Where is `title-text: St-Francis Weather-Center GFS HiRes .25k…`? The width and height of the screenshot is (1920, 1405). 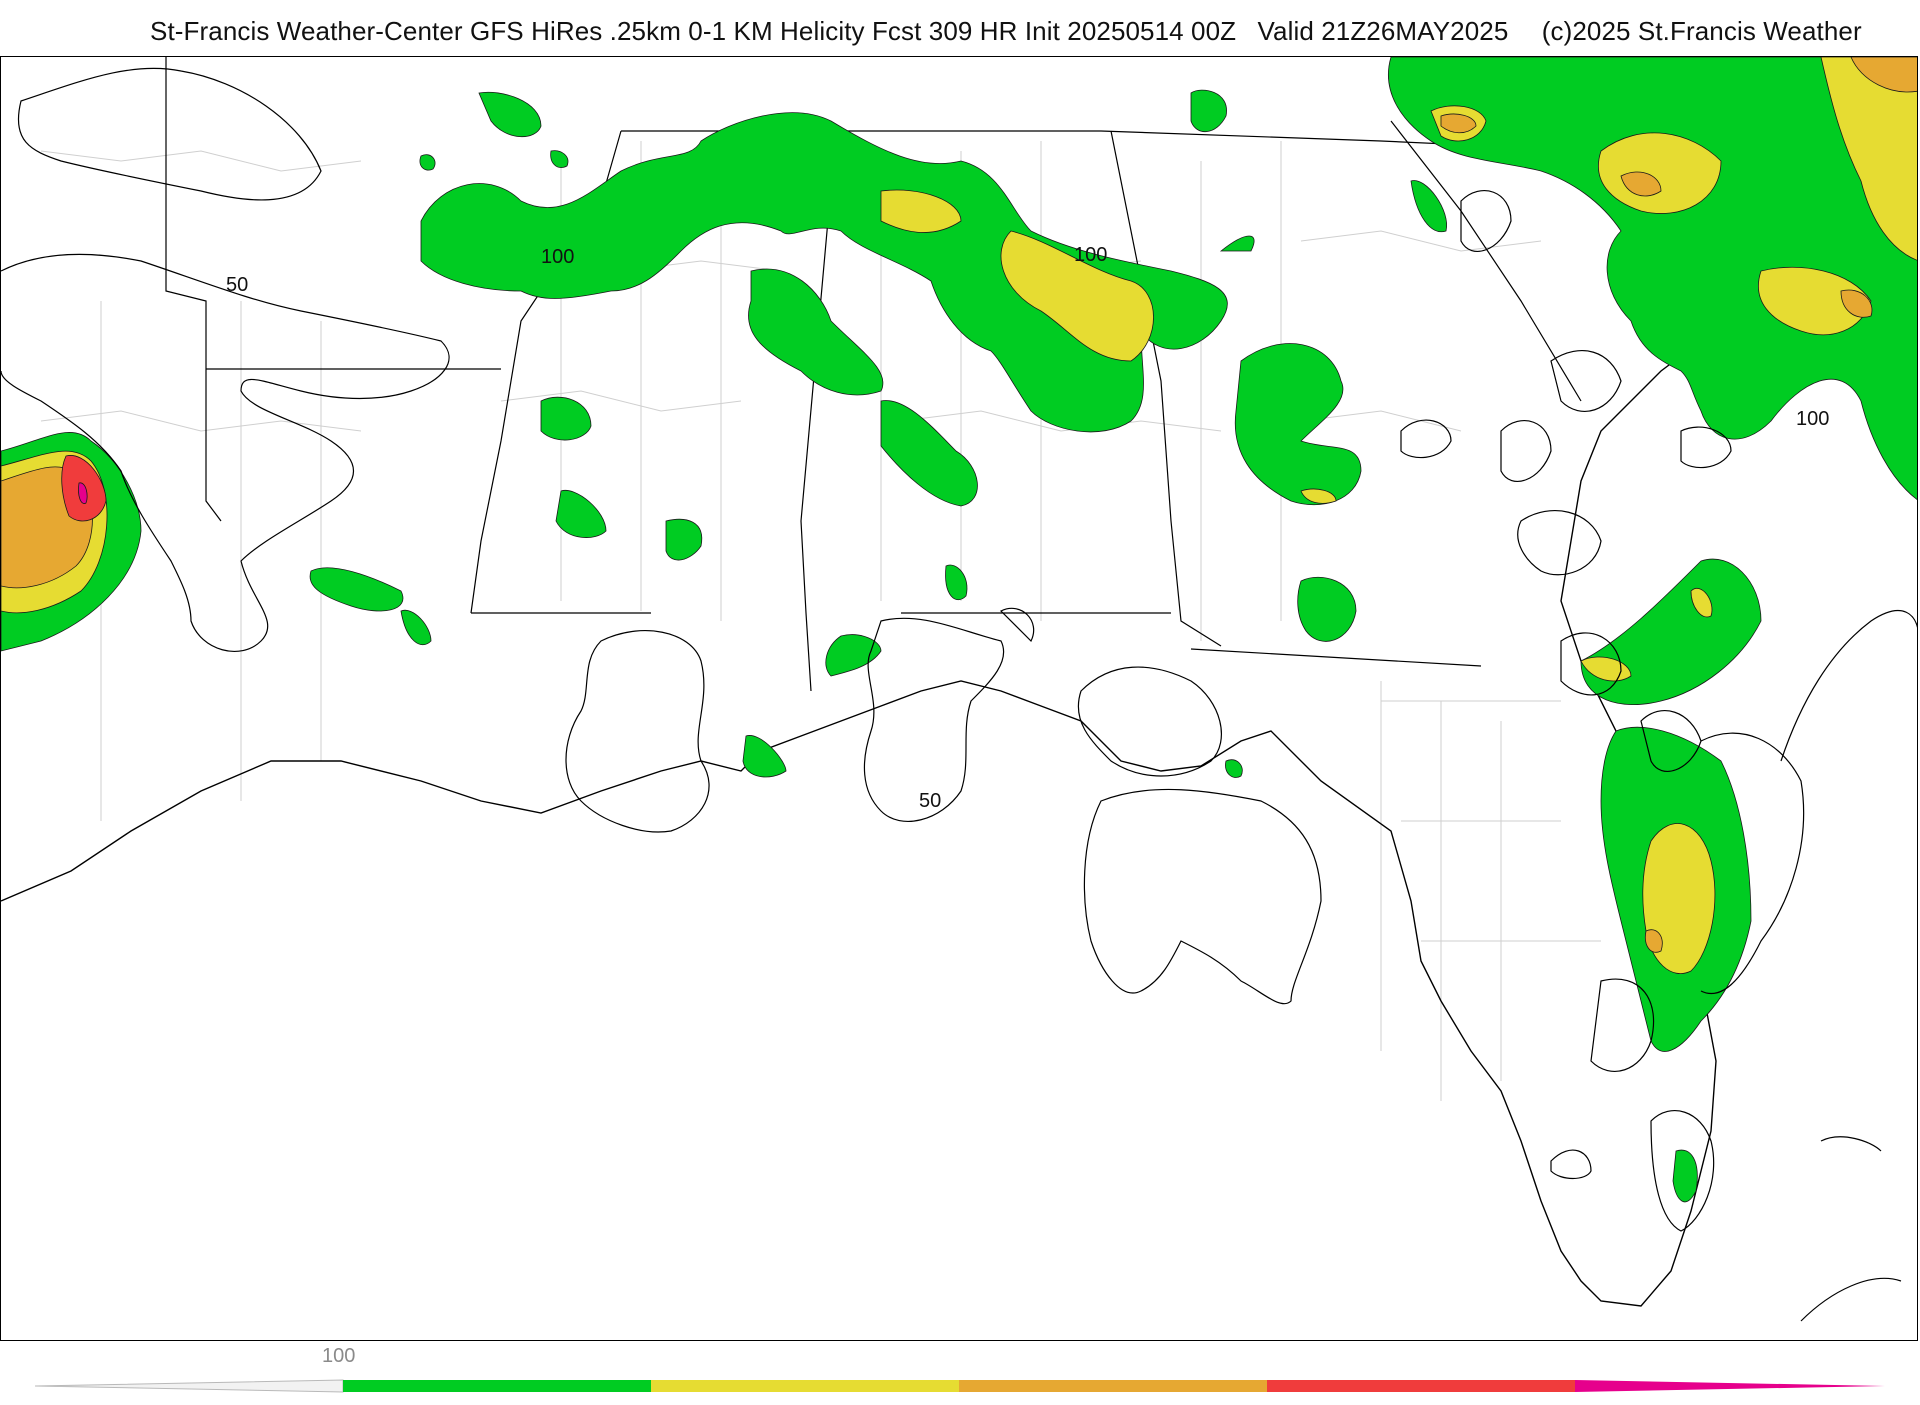 title-text: St-Francis Weather-Center GFS HiRes .25k… is located at coordinates (693, 31).